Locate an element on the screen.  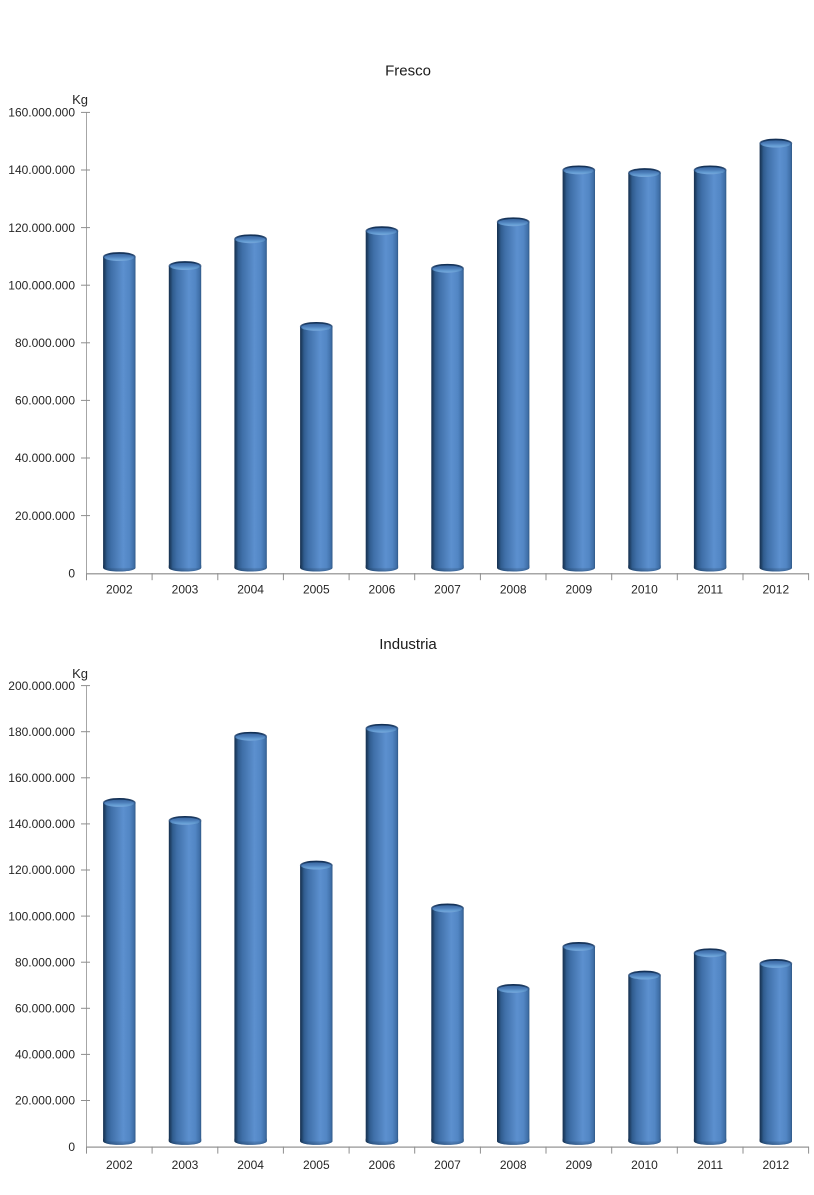
svg-text: 180.000.000 is located at coordinates (41, 732).